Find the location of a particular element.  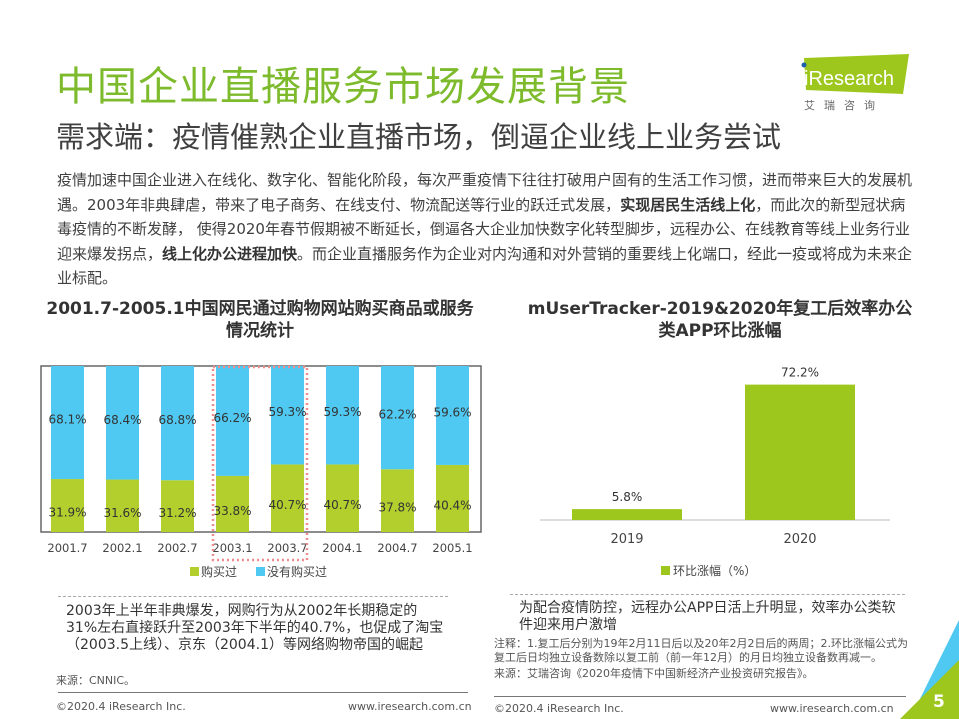

x-tick-label: 2002.7 is located at coordinates (177, 548).